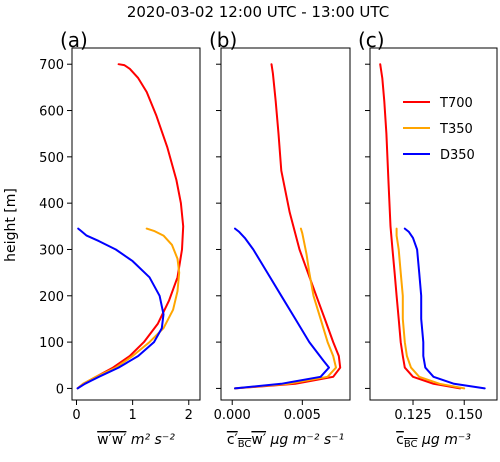  What do you see at coordinates (456, 129) in the screenshot?
I see `legend-label-t350: T350` at bounding box center [456, 129].